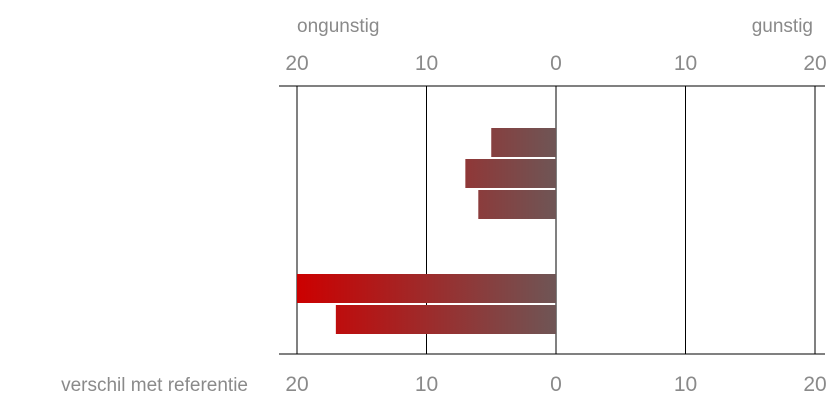 The width and height of the screenshot is (826, 394). I want to click on bottom-tick-label-4: 20, so click(814, 383).